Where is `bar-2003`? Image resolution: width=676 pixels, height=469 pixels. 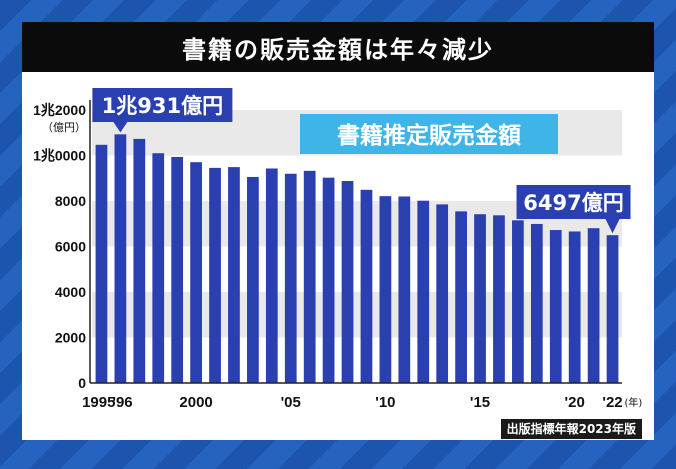
bar-2003 is located at coordinates (253, 279).